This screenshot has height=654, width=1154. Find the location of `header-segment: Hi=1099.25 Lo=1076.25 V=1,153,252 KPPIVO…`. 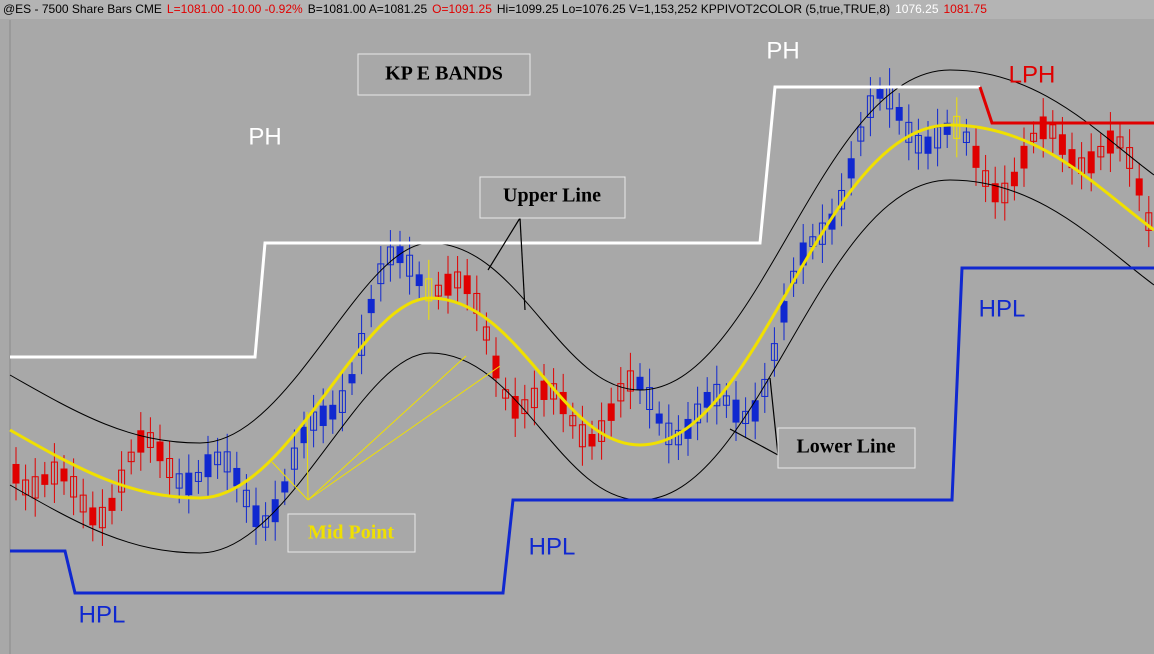

header-segment: Hi=1099.25 Lo=1076.25 V=1,153,252 KPPIVO… is located at coordinates (693, 9).